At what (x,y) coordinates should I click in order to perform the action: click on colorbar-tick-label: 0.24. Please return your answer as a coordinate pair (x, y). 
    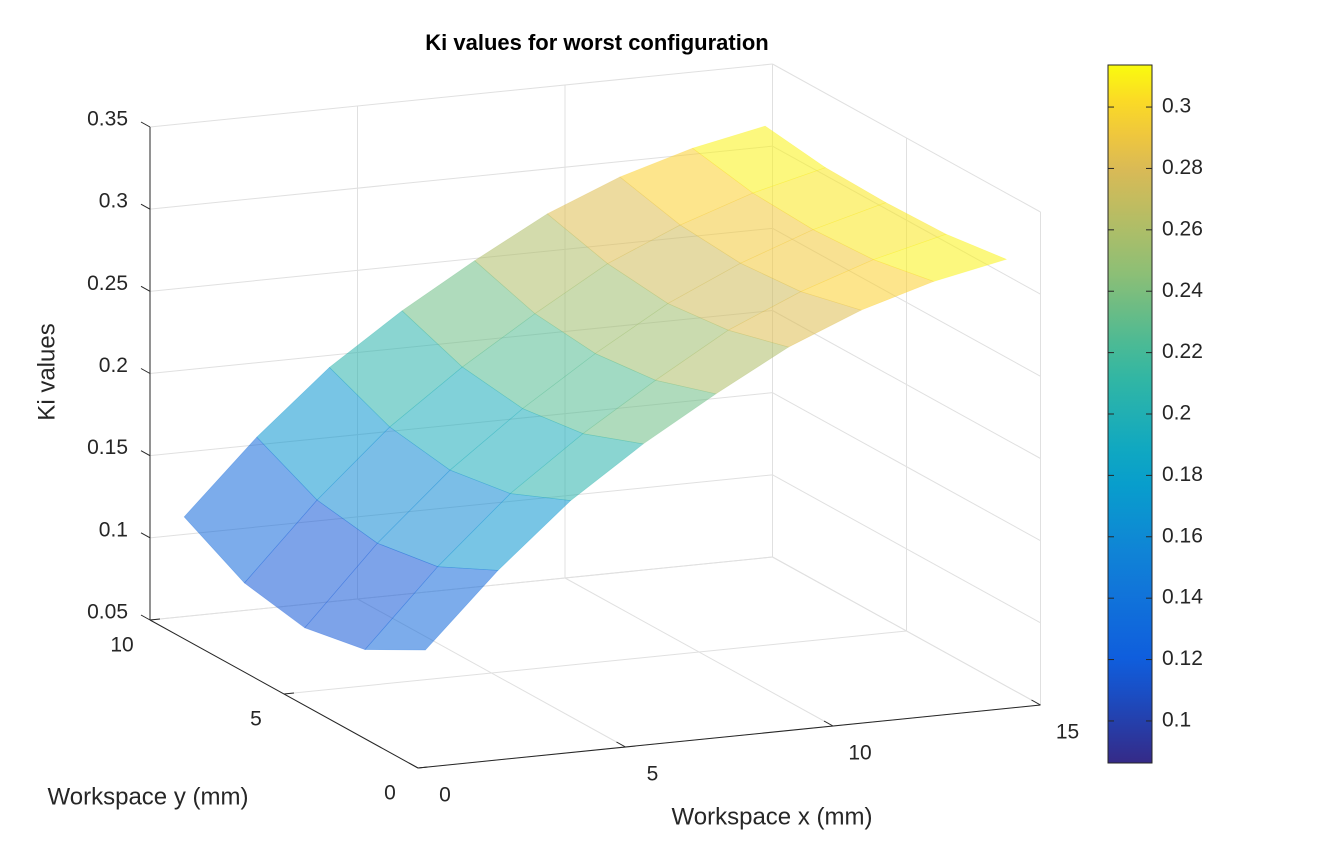
    Looking at the image, I should click on (1182, 290).